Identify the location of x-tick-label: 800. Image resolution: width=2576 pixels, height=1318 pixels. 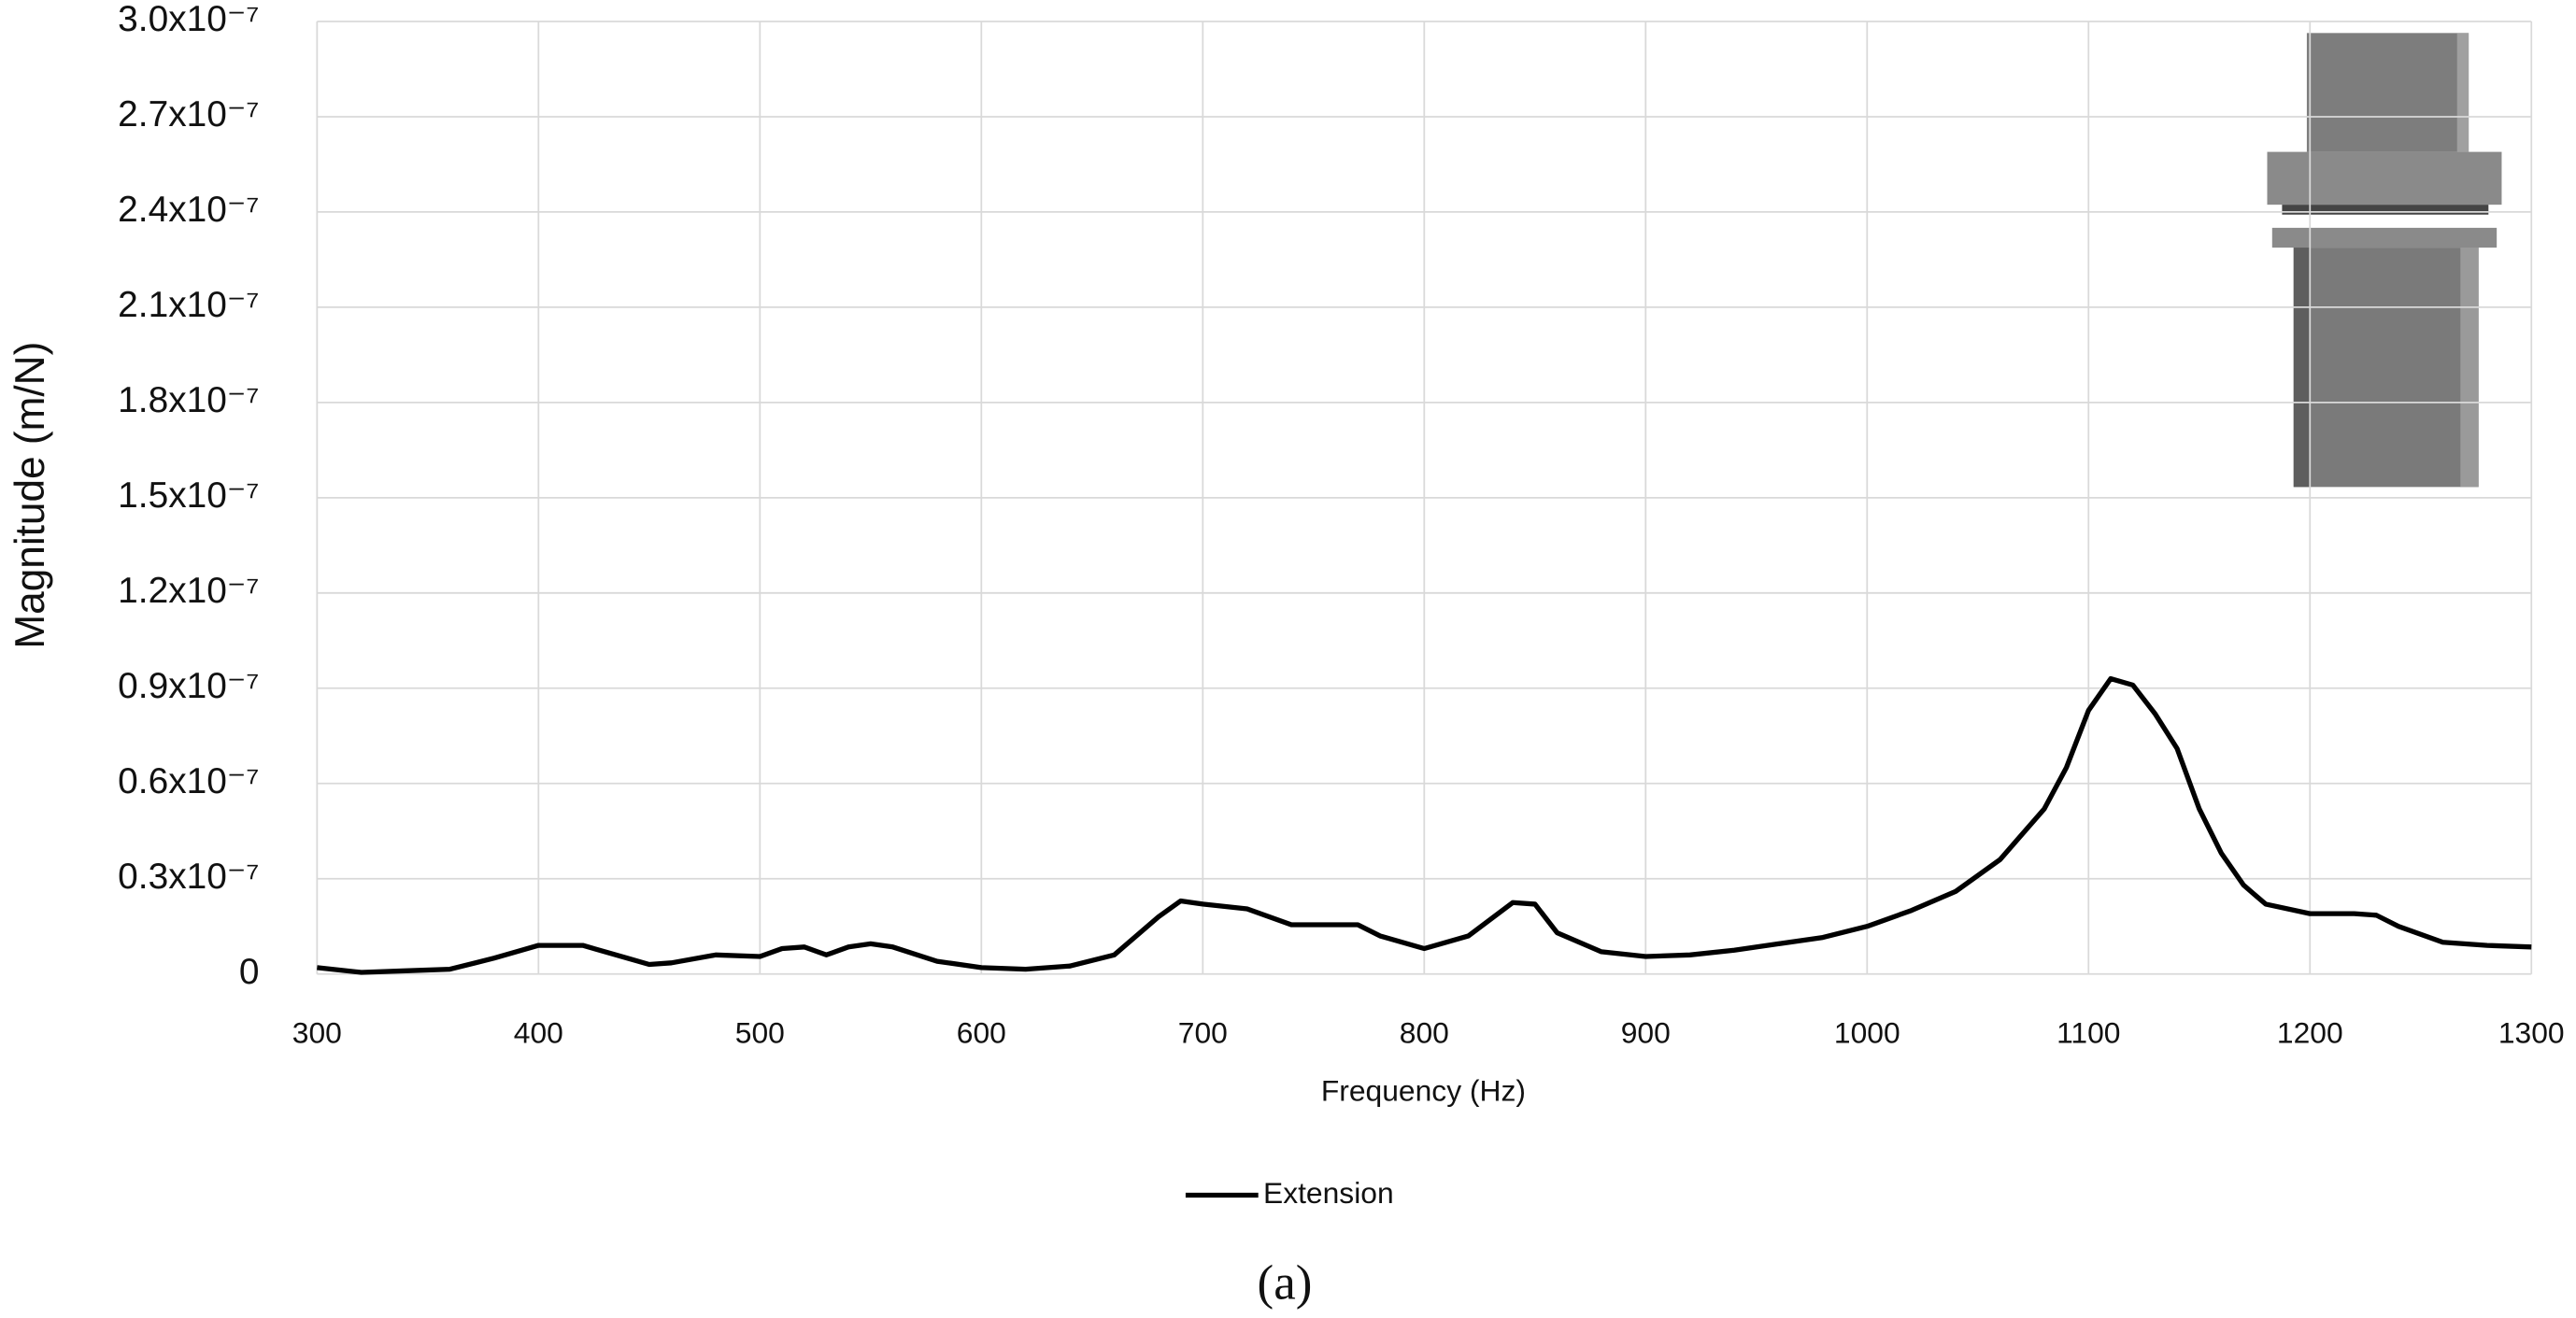
(1424, 1032).